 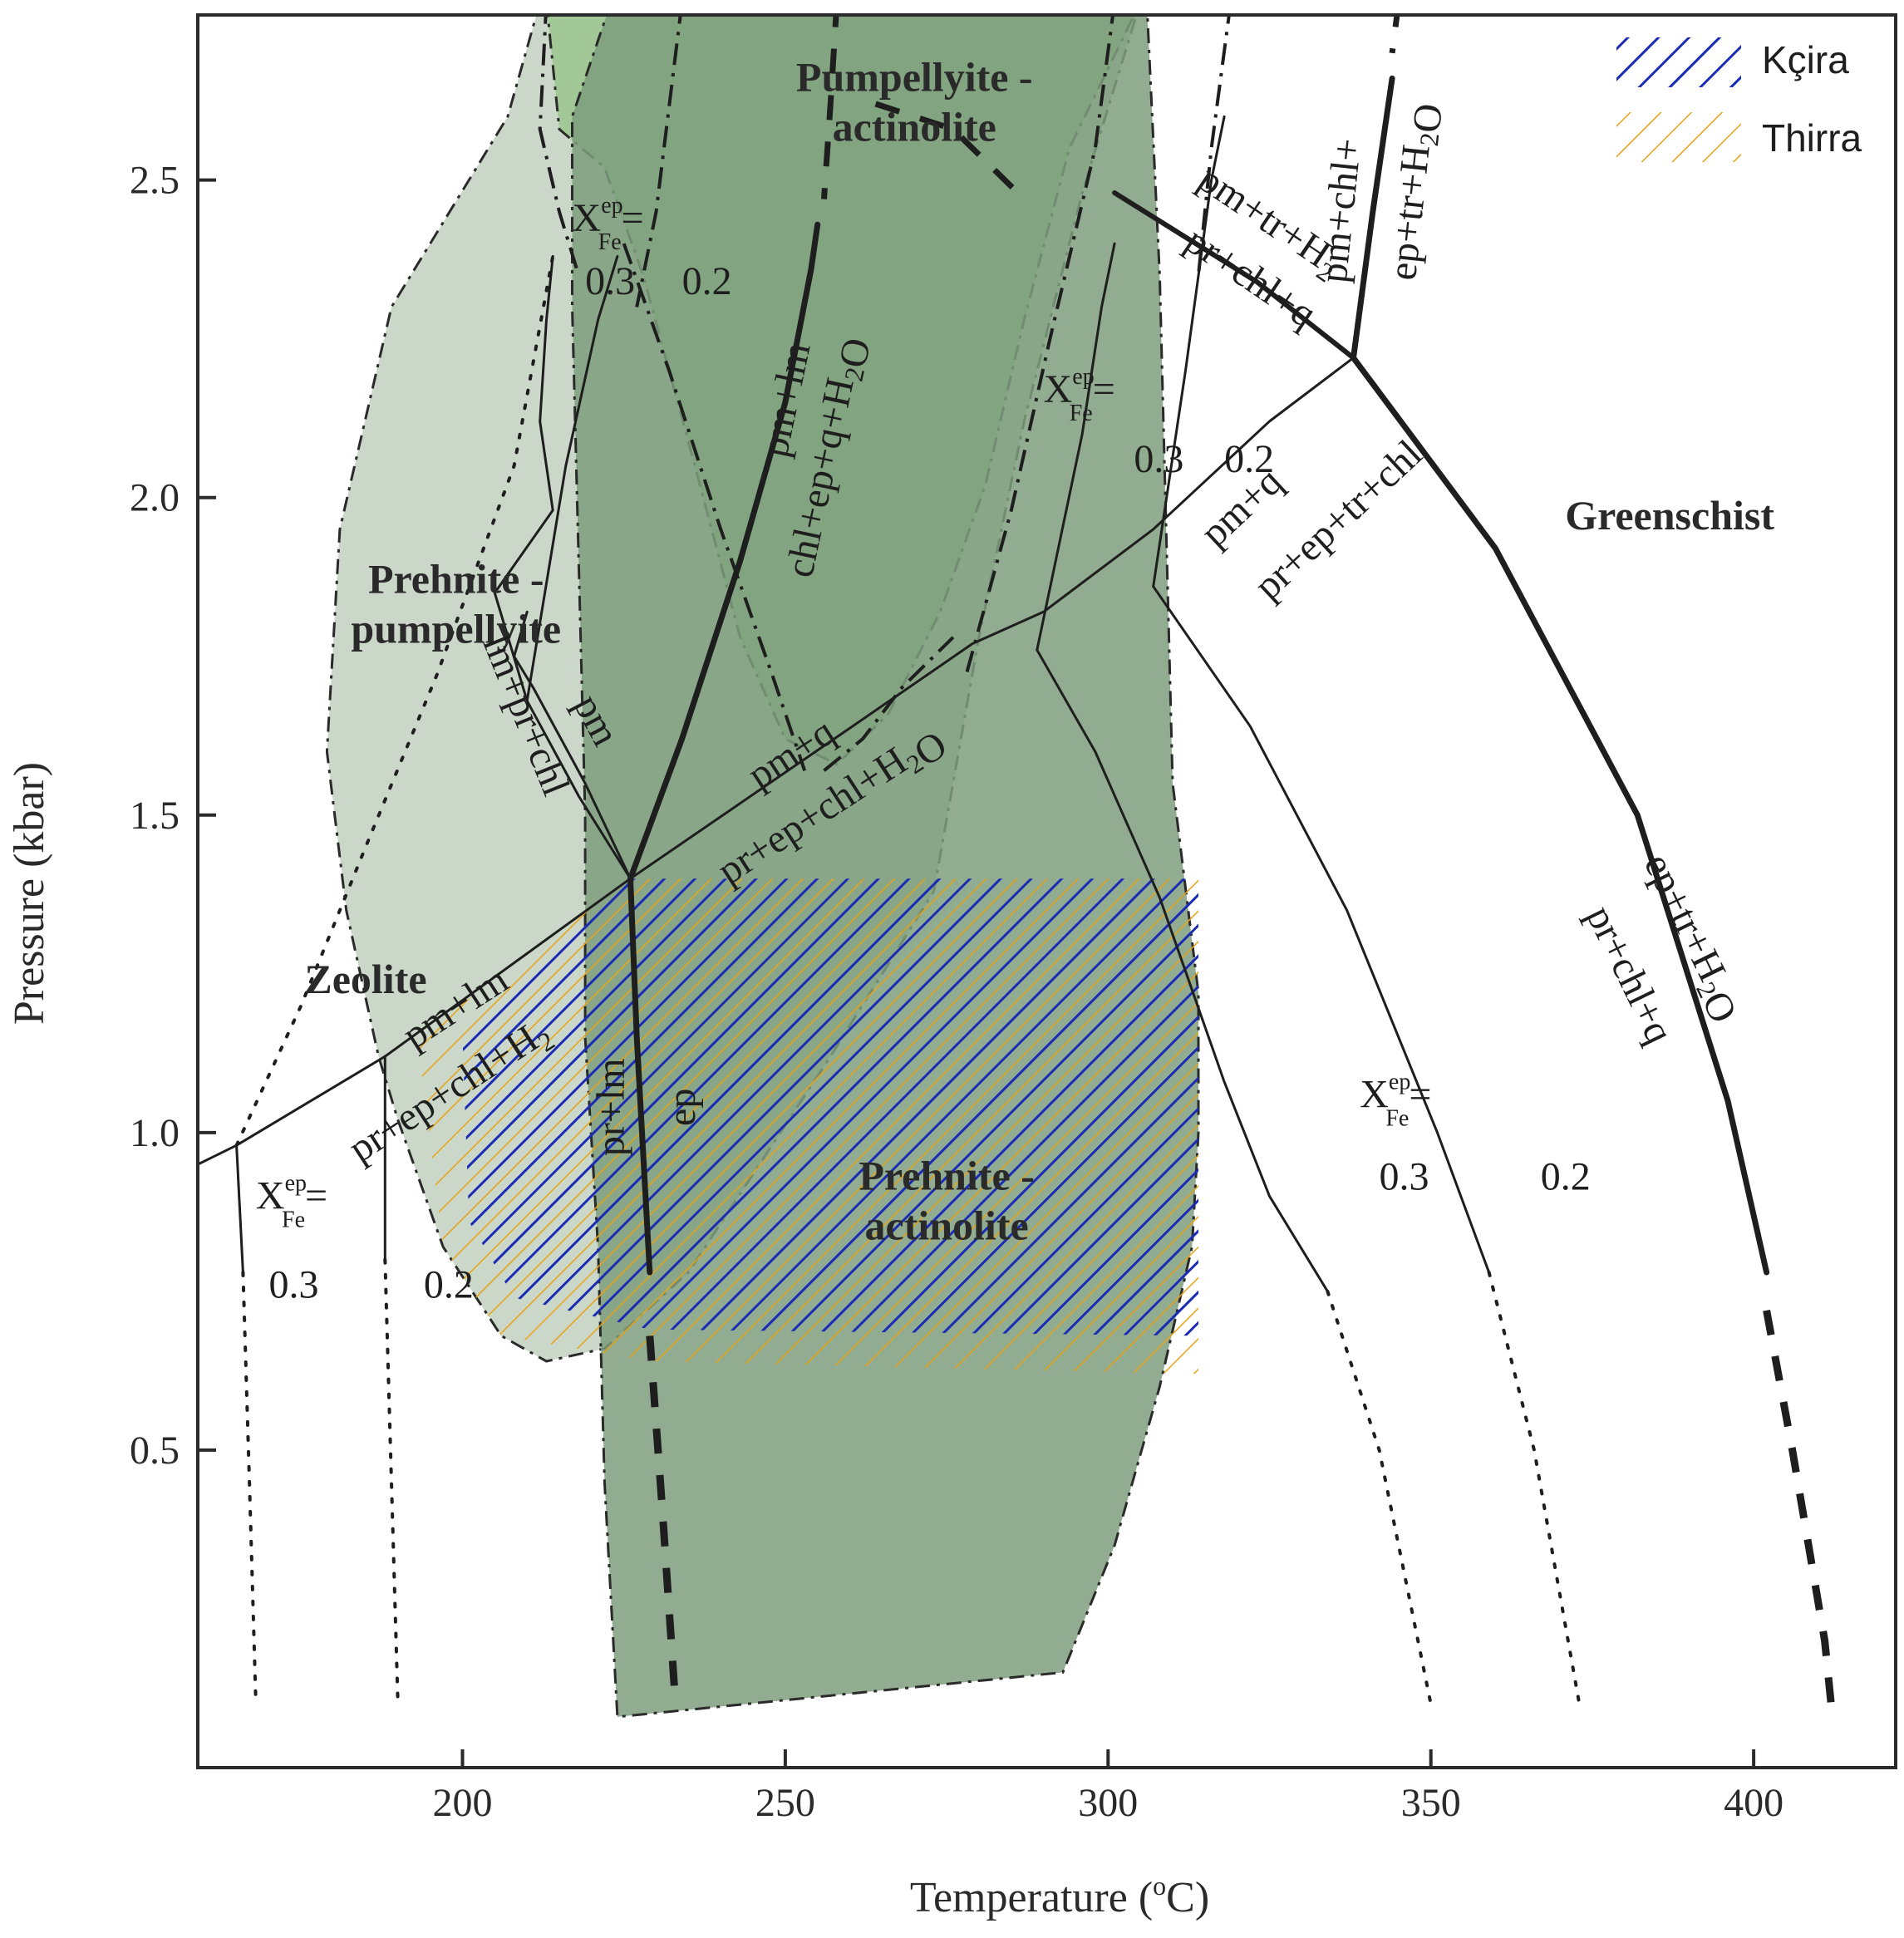 I want to click on field-label-line: Pumpellyite -, so click(x=914, y=77).